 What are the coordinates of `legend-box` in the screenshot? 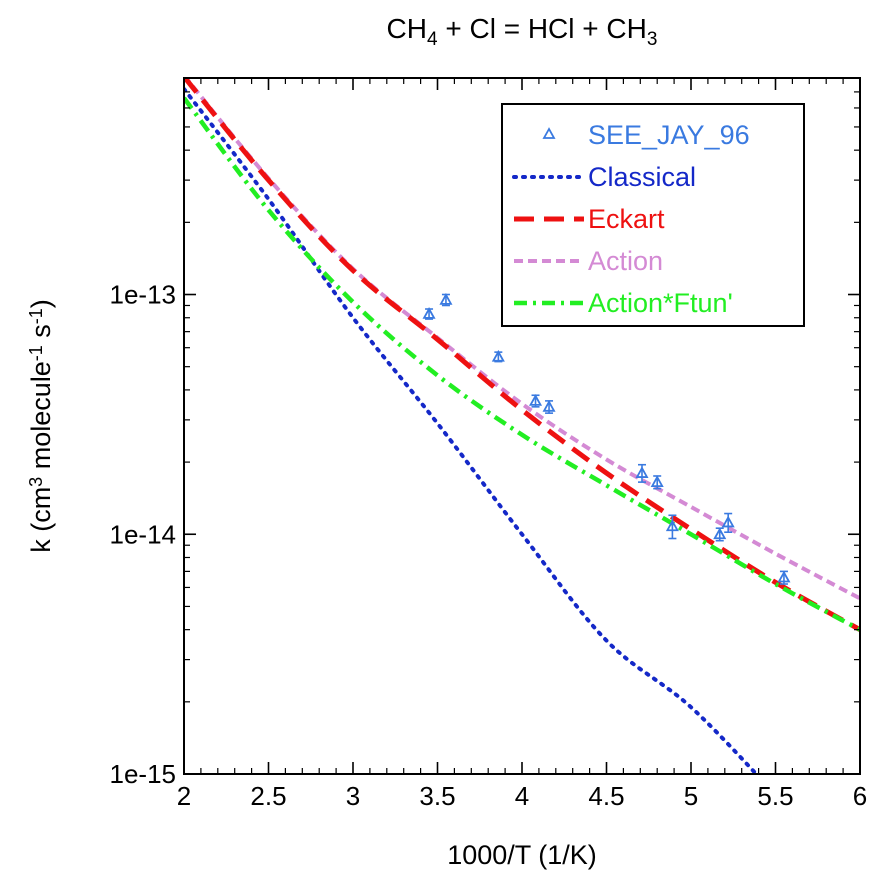 It's located at (653, 215).